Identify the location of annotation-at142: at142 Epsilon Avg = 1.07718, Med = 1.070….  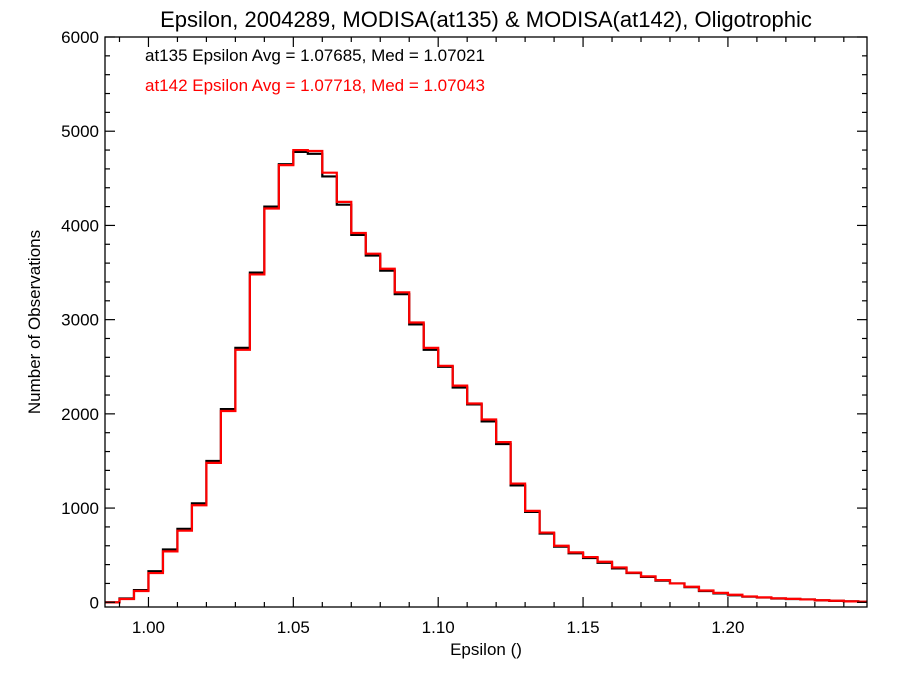
(315, 85).